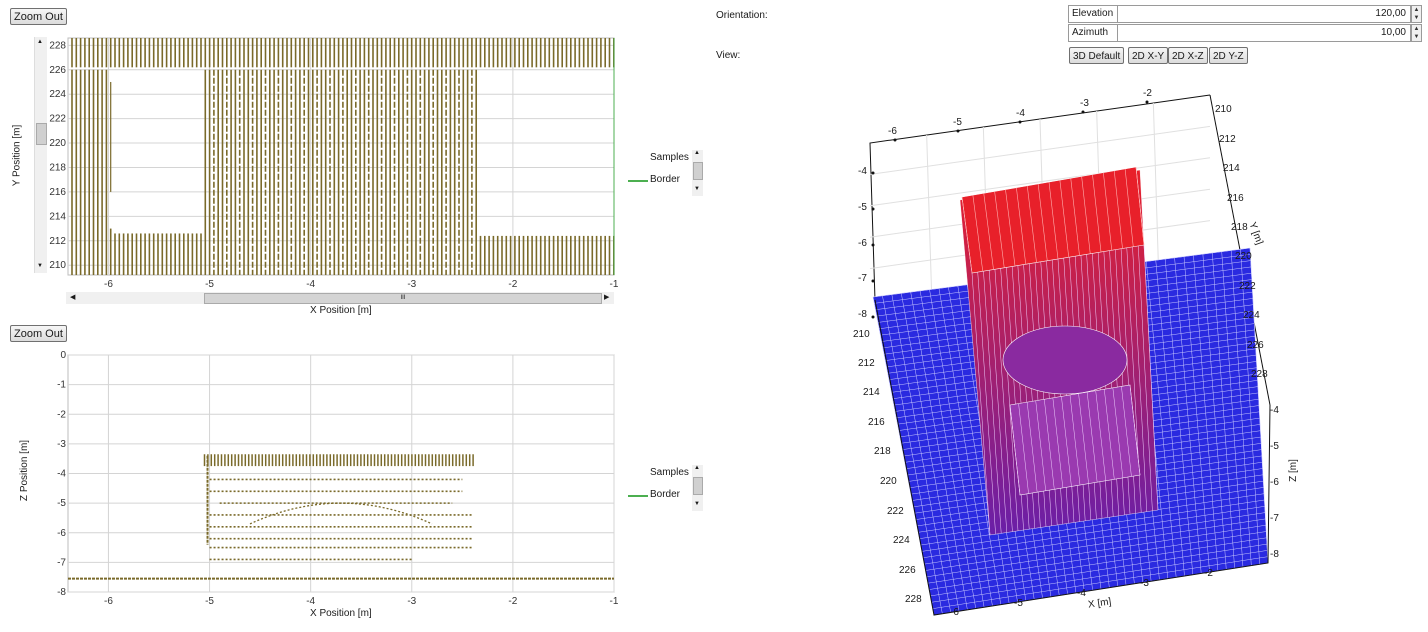 Image resolution: width=1428 pixels, height=632 pixels. Describe the element at coordinates (209, 601) in the screenshot. I see `xz-x-tick-label: -5` at that location.